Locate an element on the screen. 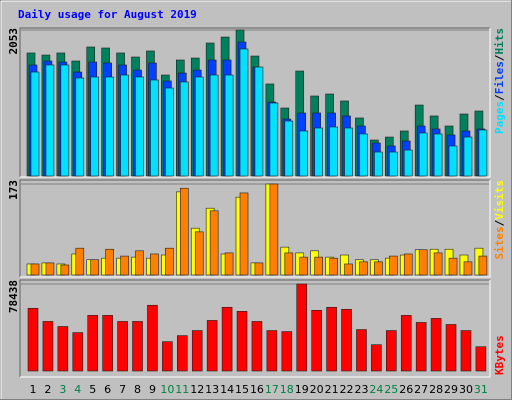 This screenshot has height=400, width=512. legend-entry: Hits is located at coordinates (499, 41).